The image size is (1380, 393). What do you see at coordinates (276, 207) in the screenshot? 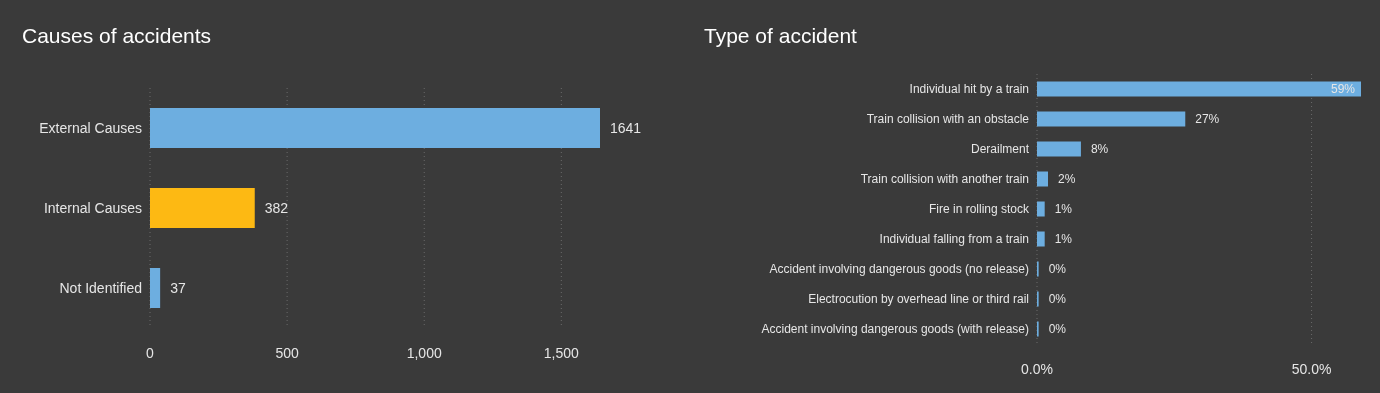
I see `data-label: 382` at bounding box center [276, 207].